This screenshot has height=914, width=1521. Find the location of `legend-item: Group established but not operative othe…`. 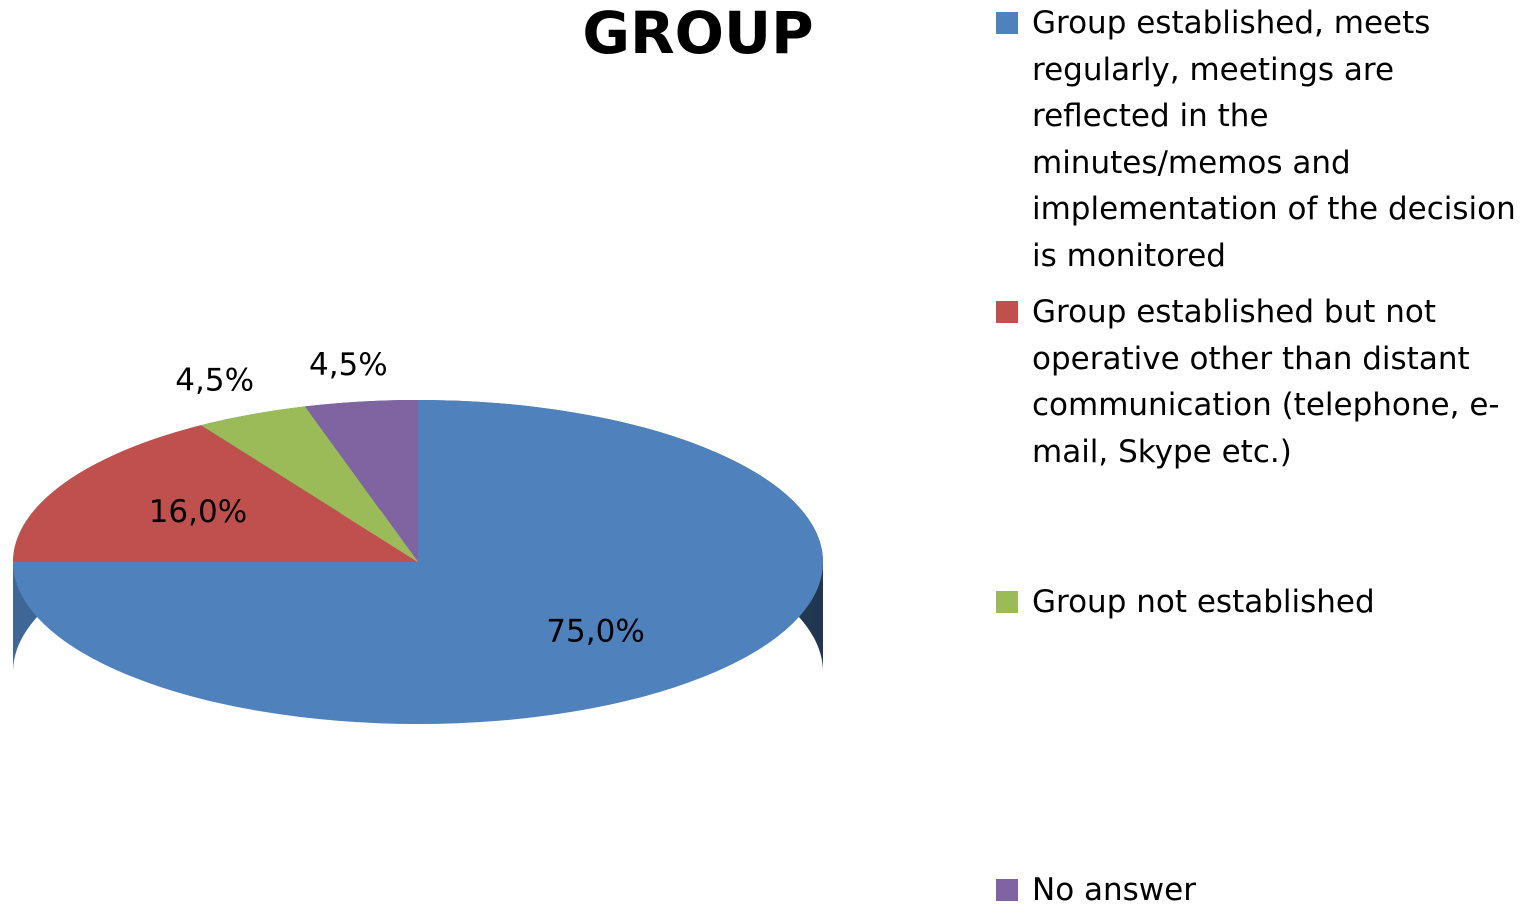

legend-item: Group established but not operative othe… is located at coordinates (1256, 382).